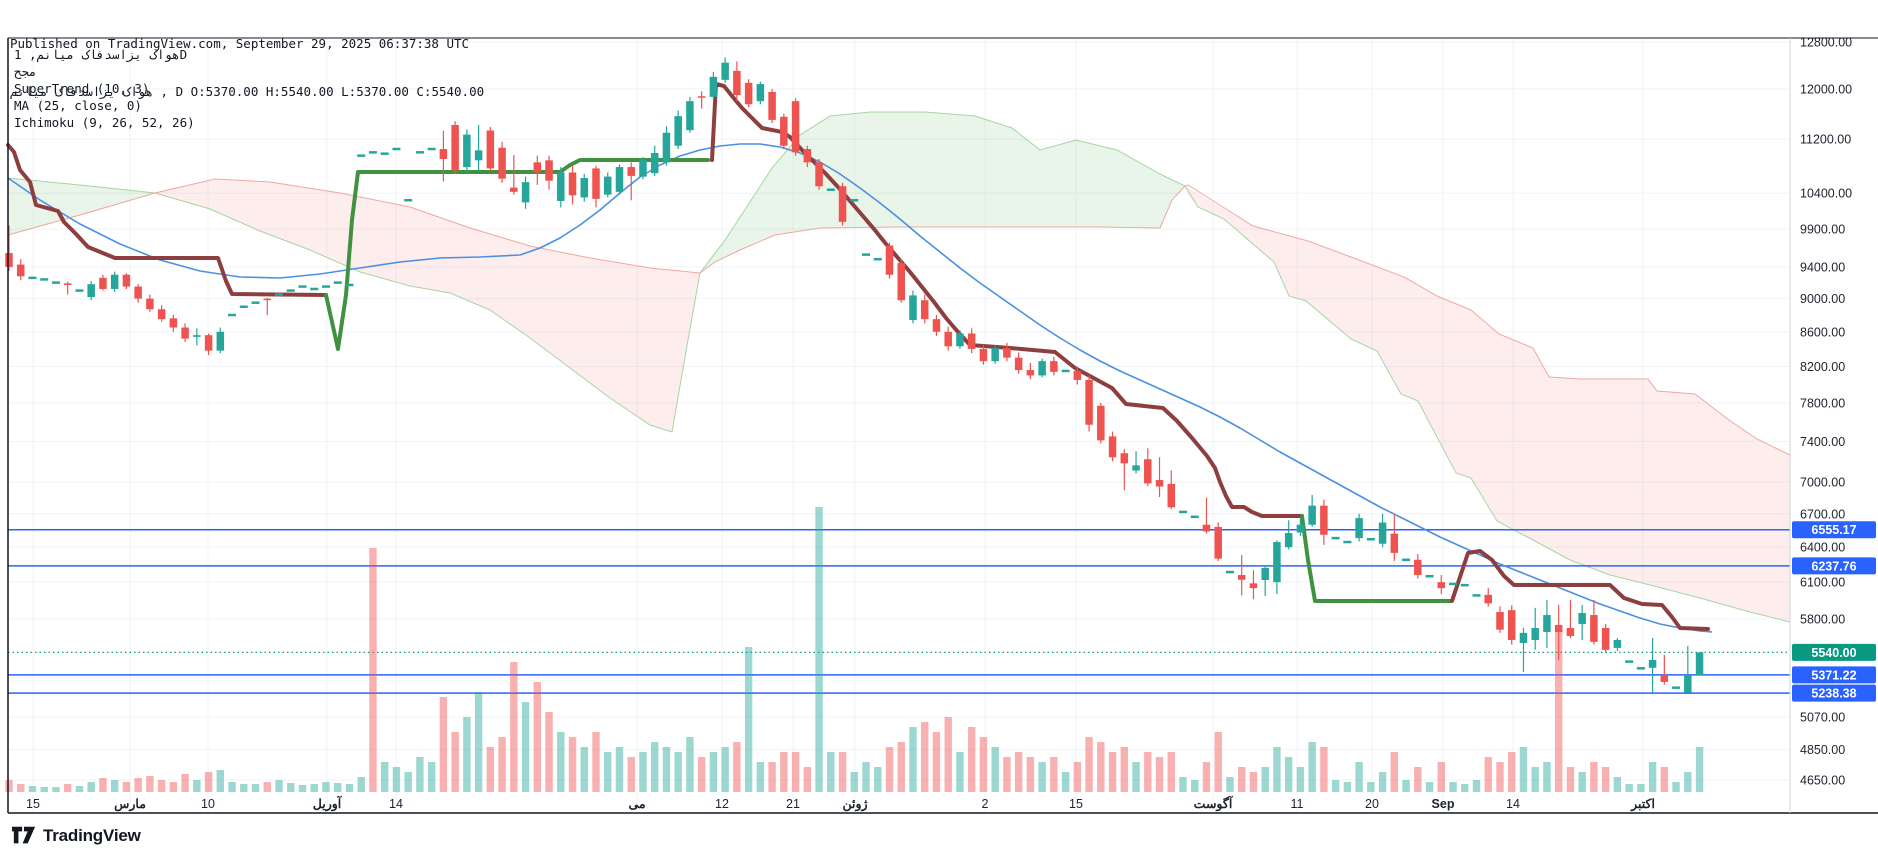 Image resolution: width=1878 pixels, height=858 pixels. I want to click on svg-text: آگوست, so click(1214, 803).